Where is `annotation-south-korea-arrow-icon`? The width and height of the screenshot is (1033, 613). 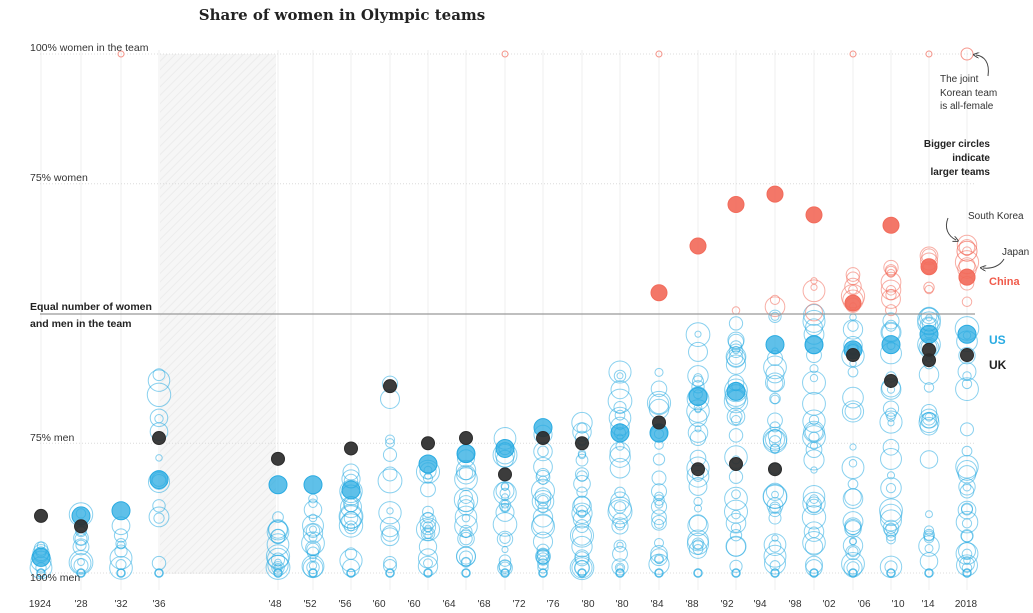
annotation-south-korea-arrow-icon is located at coordinates (950, 228).